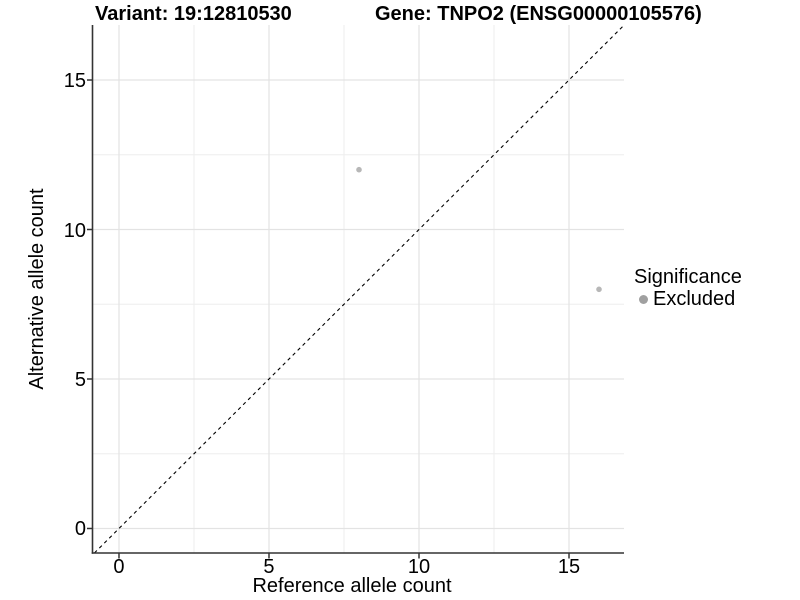  What do you see at coordinates (688, 277) in the screenshot?
I see `legend-title: Significance` at bounding box center [688, 277].